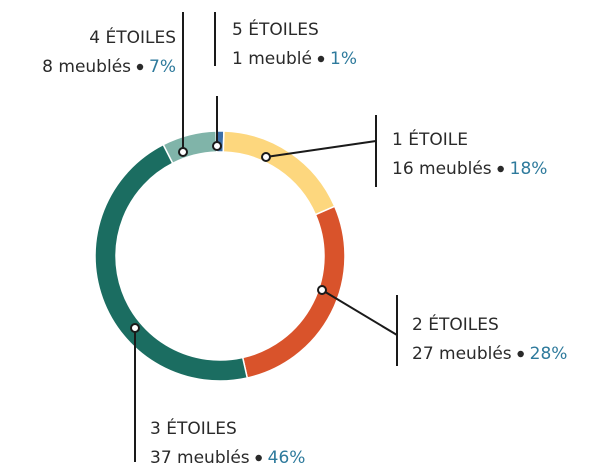 This screenshot has height=466, width=604. Describe the element at coordinates (462, 354) in the screenshot. I see `count-label: 27 meublés` at that location.